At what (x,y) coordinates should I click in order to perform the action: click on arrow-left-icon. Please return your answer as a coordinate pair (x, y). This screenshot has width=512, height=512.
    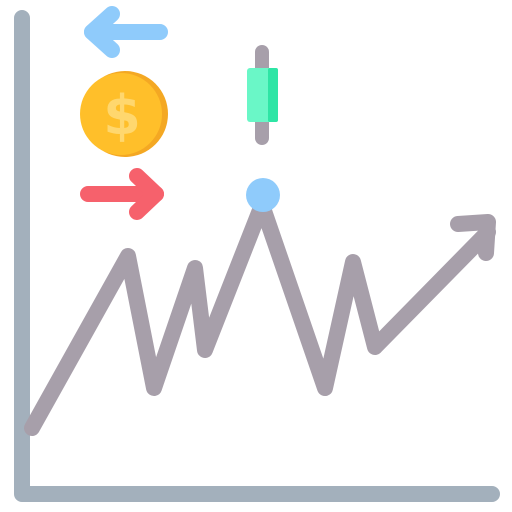
    Looking at the image, I should click on (126, 32).